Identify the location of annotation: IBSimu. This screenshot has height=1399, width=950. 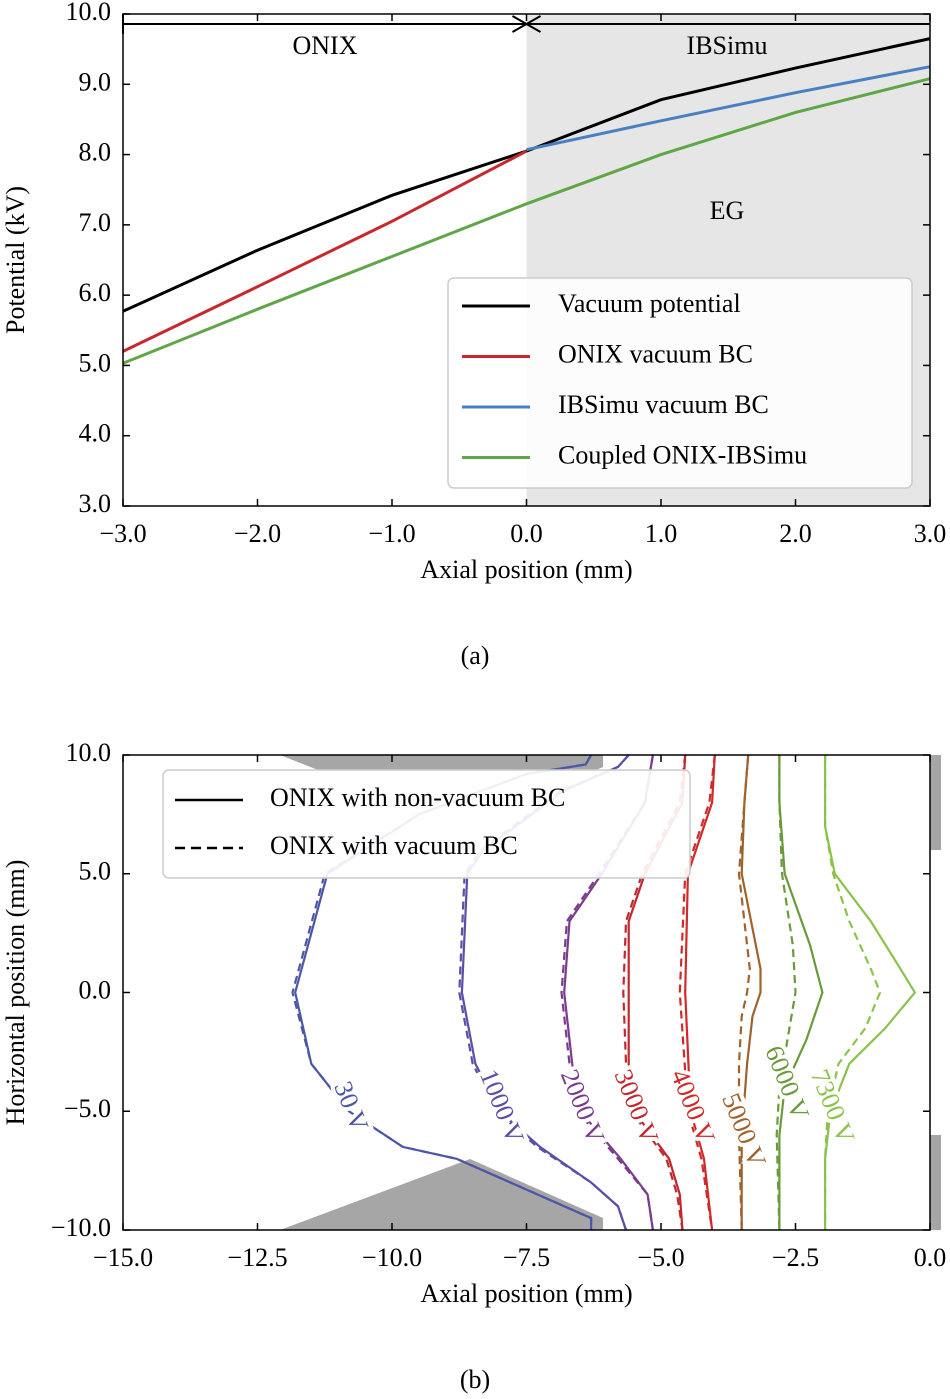
(727, 45).